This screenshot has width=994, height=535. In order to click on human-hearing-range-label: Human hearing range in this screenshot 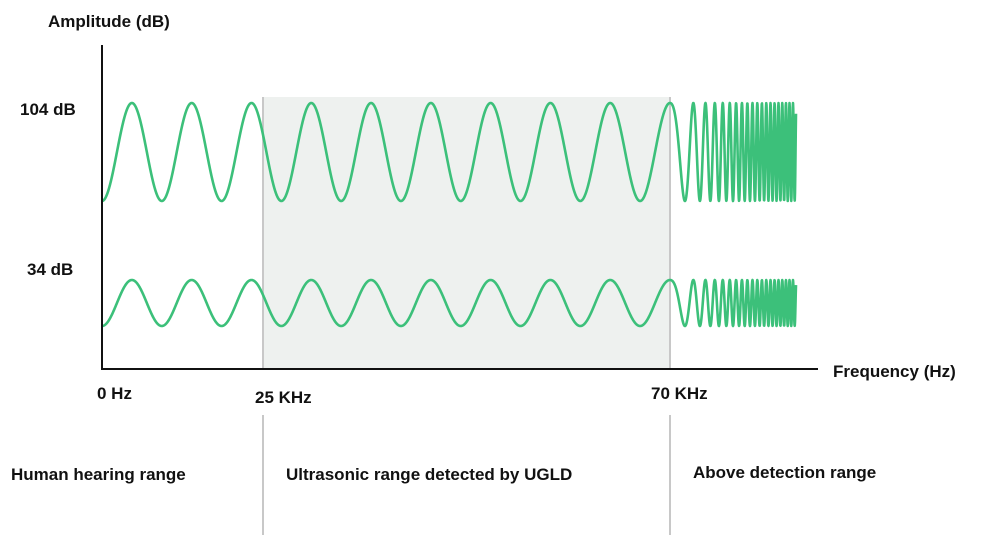, I will do `click(98, 474)`.